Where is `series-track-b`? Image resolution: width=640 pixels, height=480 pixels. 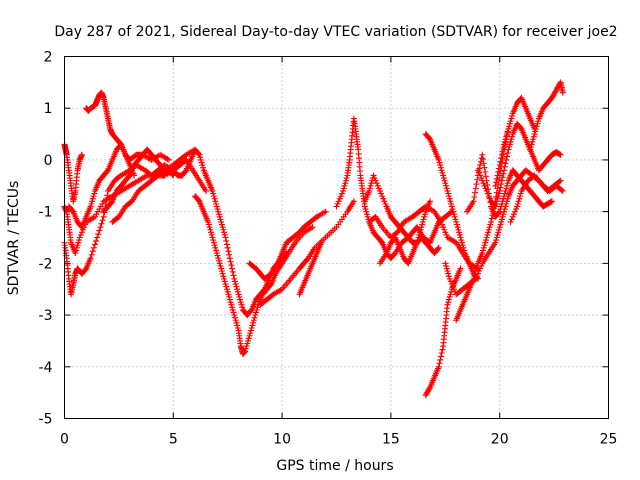 series-track-b is located at coordinates (73, 173).